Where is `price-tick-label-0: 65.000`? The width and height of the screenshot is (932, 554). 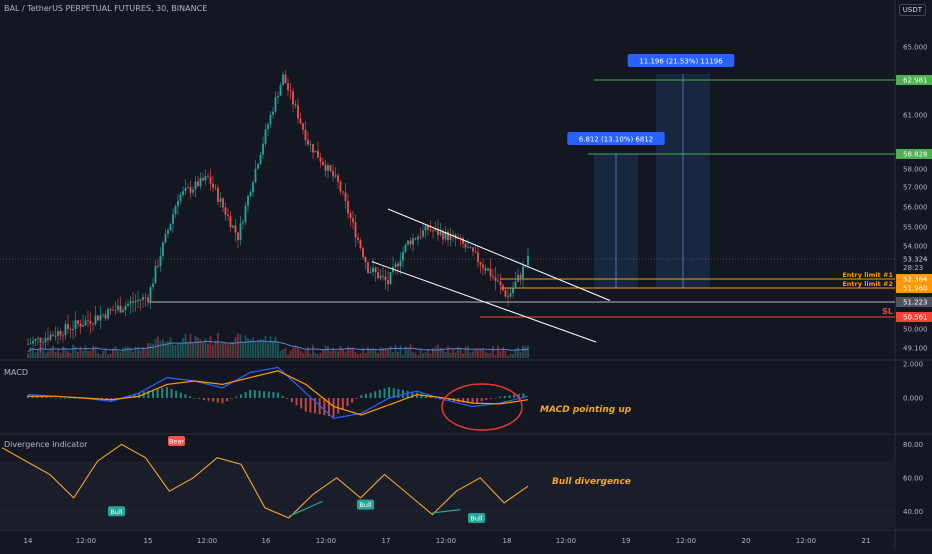
price-tick-label-0: 65.000 is located at coordinates (915, 48).